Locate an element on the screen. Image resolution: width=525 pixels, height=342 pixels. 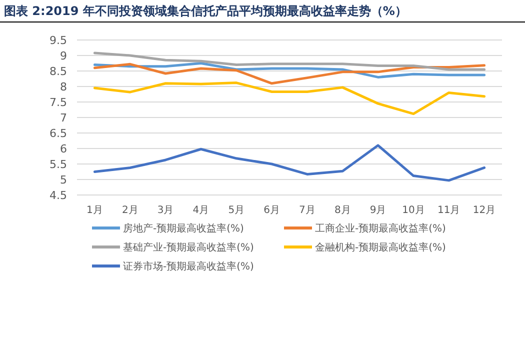
y-tick-label: 9 is located at coordinates (63, 55).